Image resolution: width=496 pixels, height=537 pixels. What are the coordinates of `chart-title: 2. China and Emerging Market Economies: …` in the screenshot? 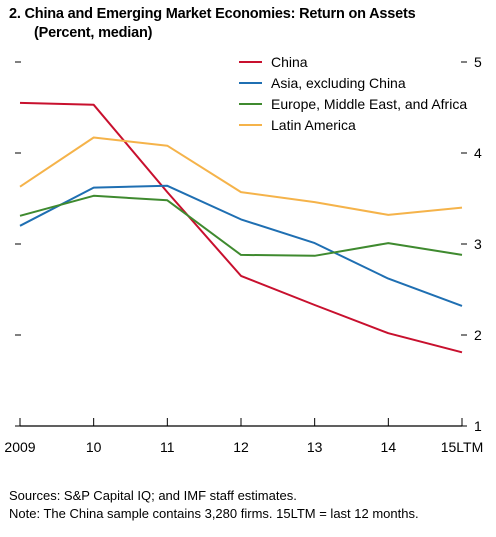 It's located at (212, 14).